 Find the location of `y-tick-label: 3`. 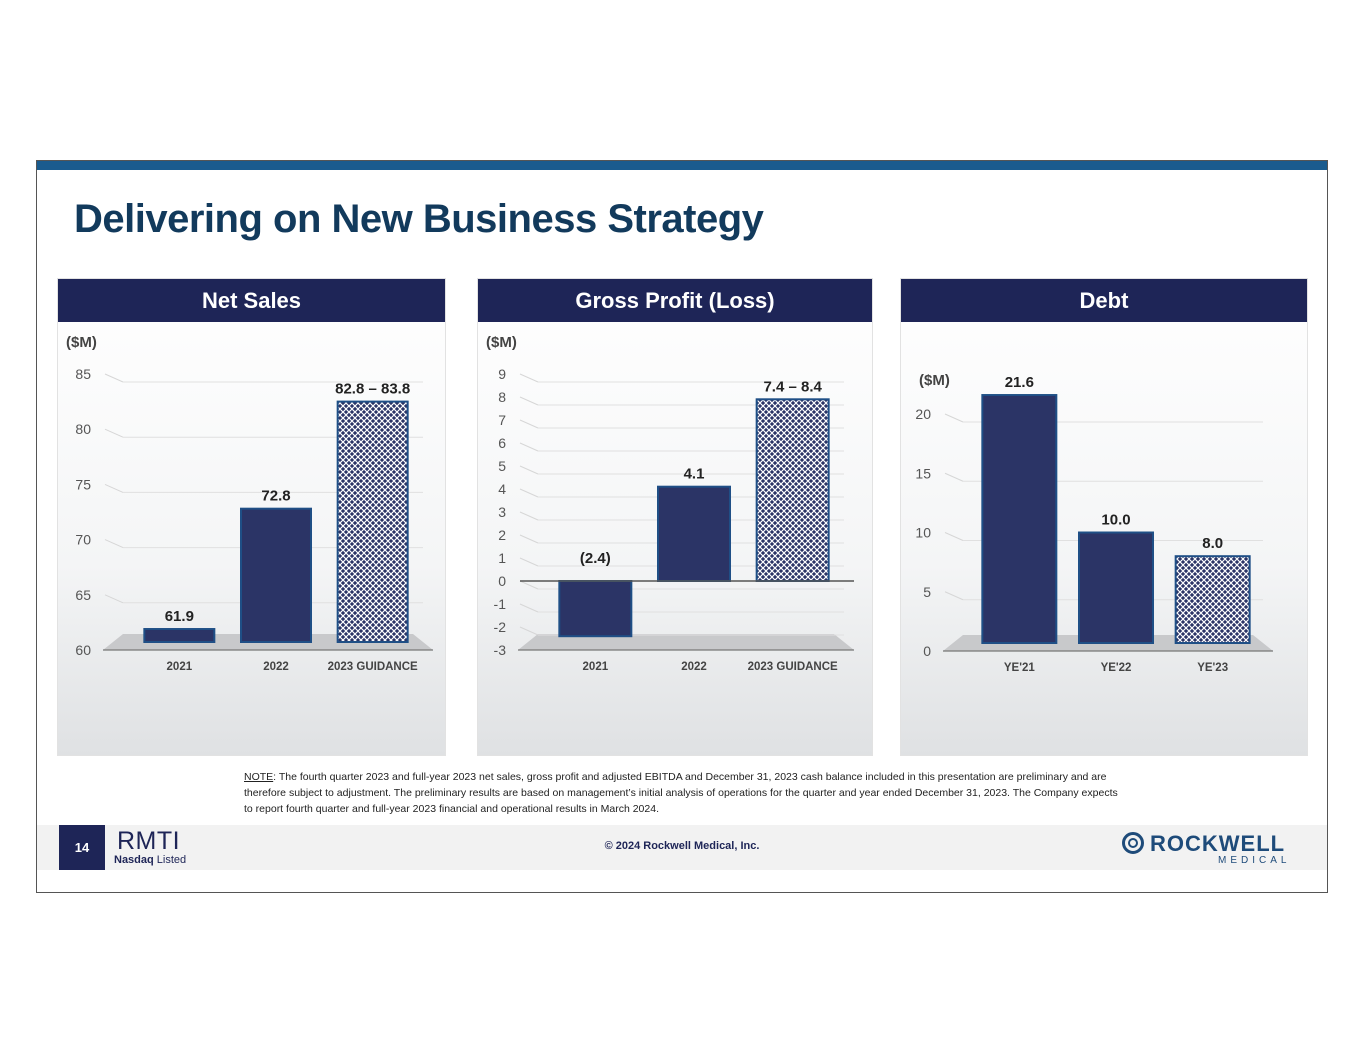

y-tick-label: 3 is located at coordinates (502, 512).